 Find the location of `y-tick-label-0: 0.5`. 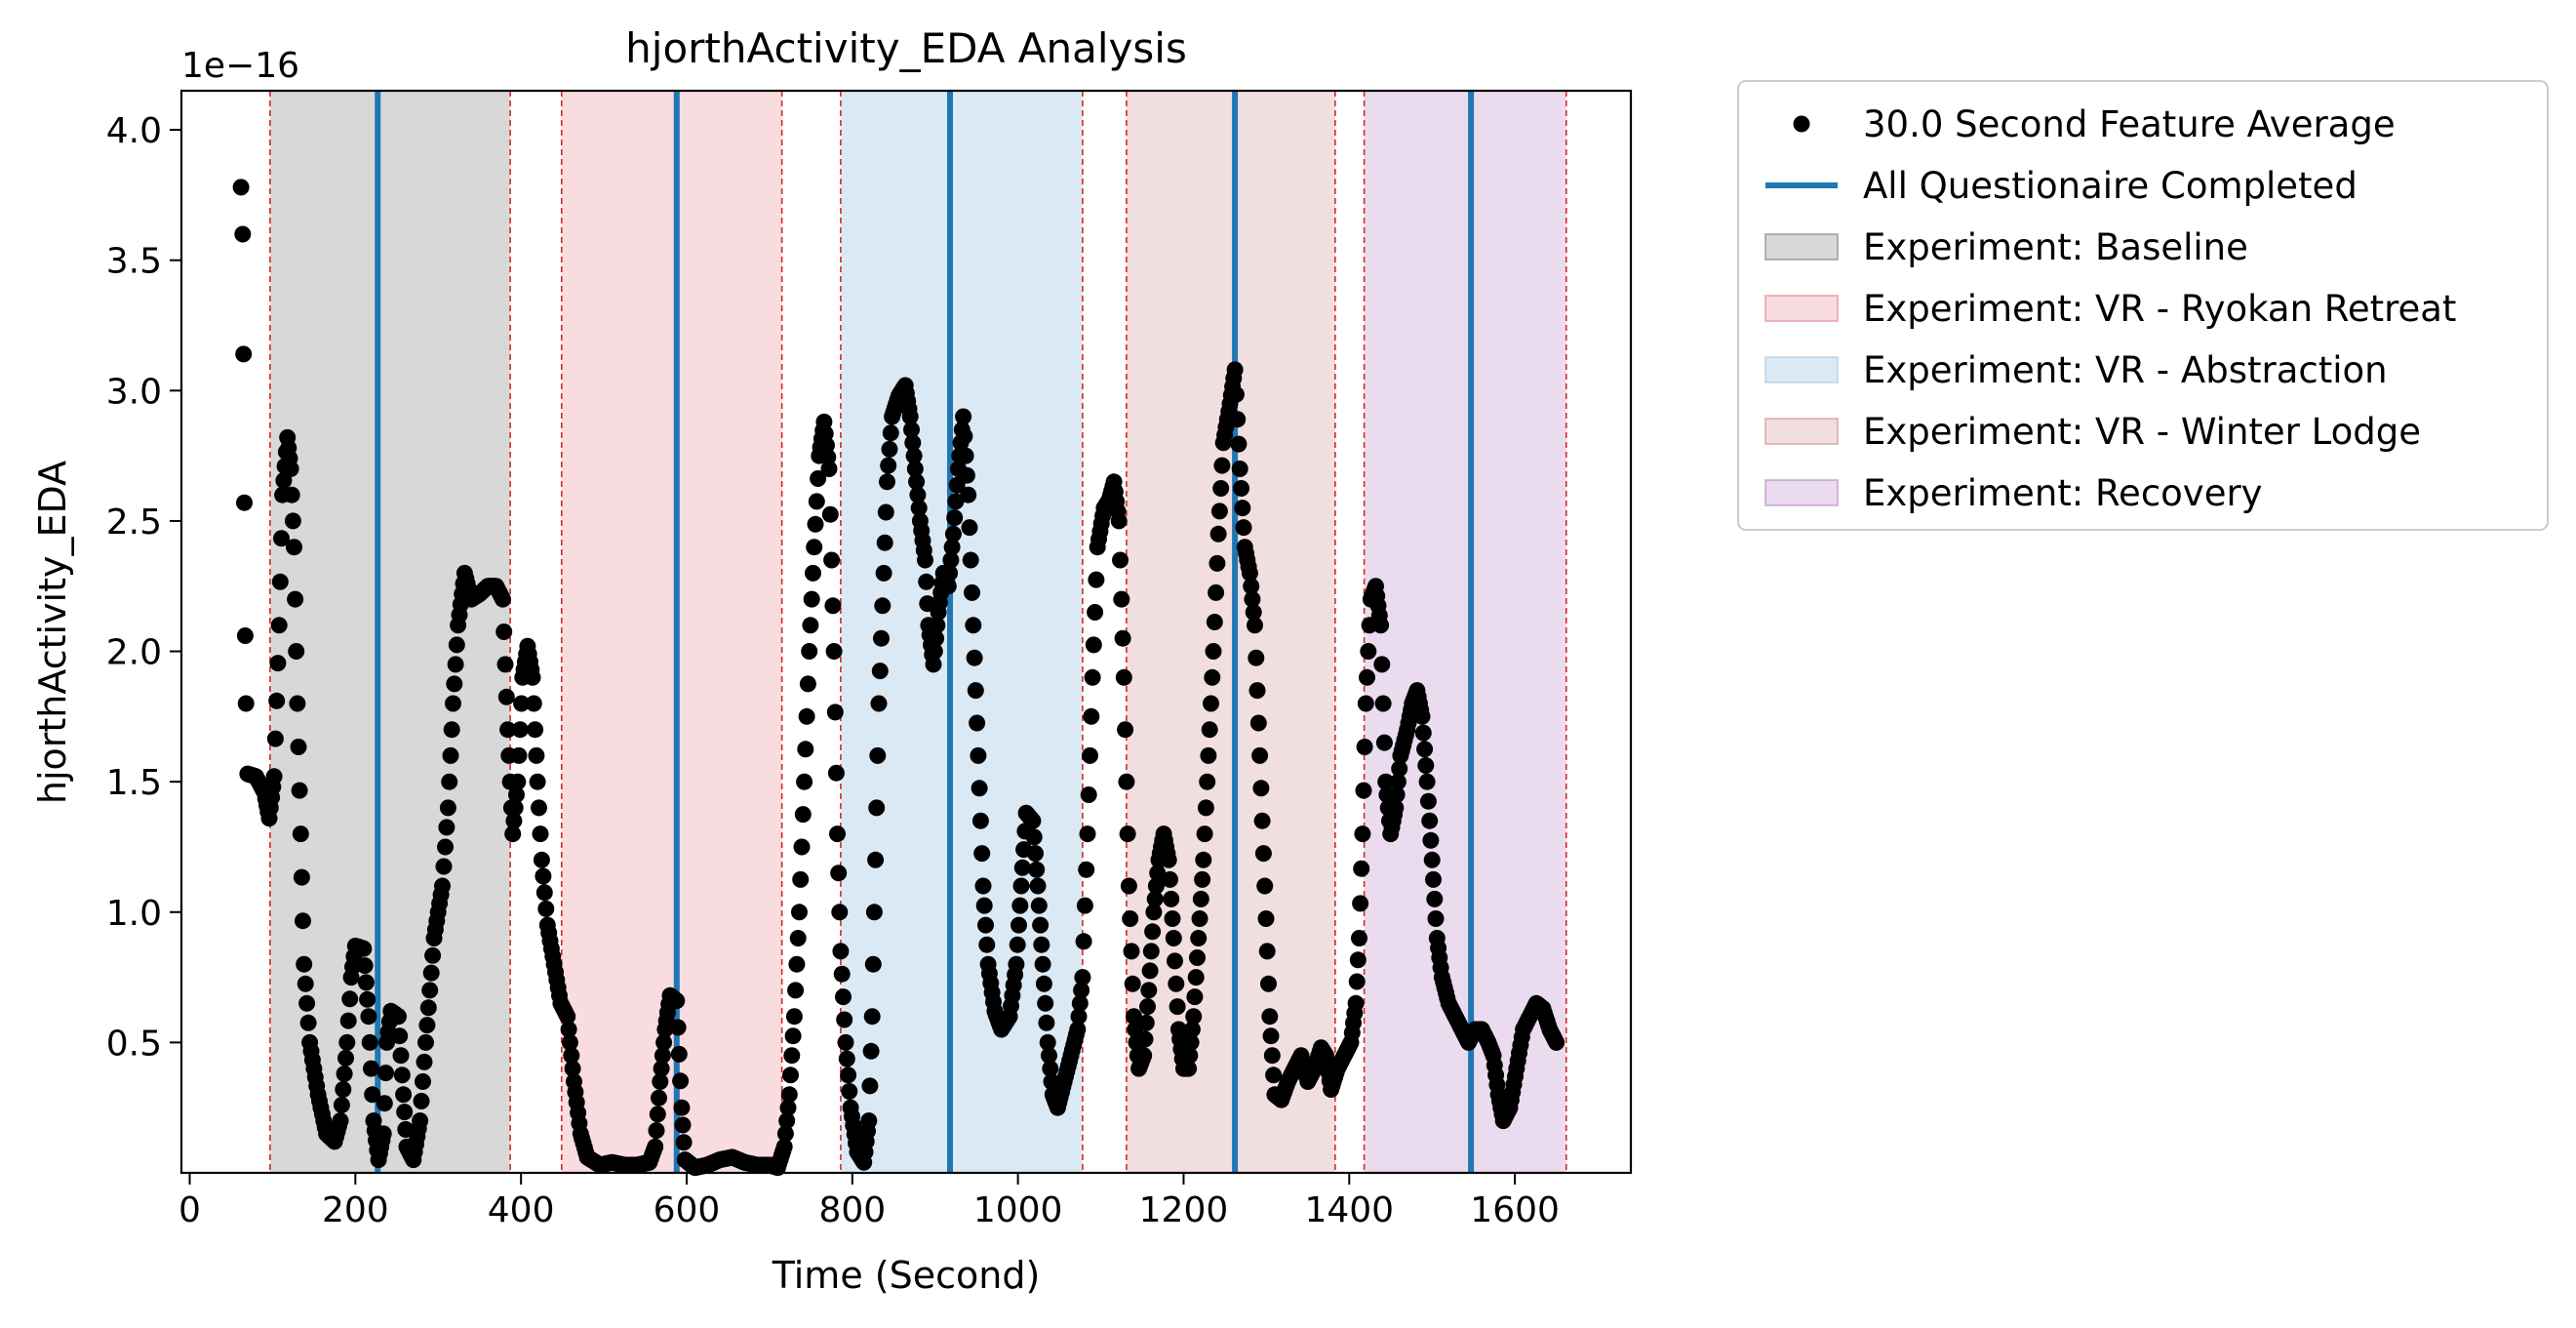

y-tick-label-0: 0.5 is located at coordinates (134, 1044).